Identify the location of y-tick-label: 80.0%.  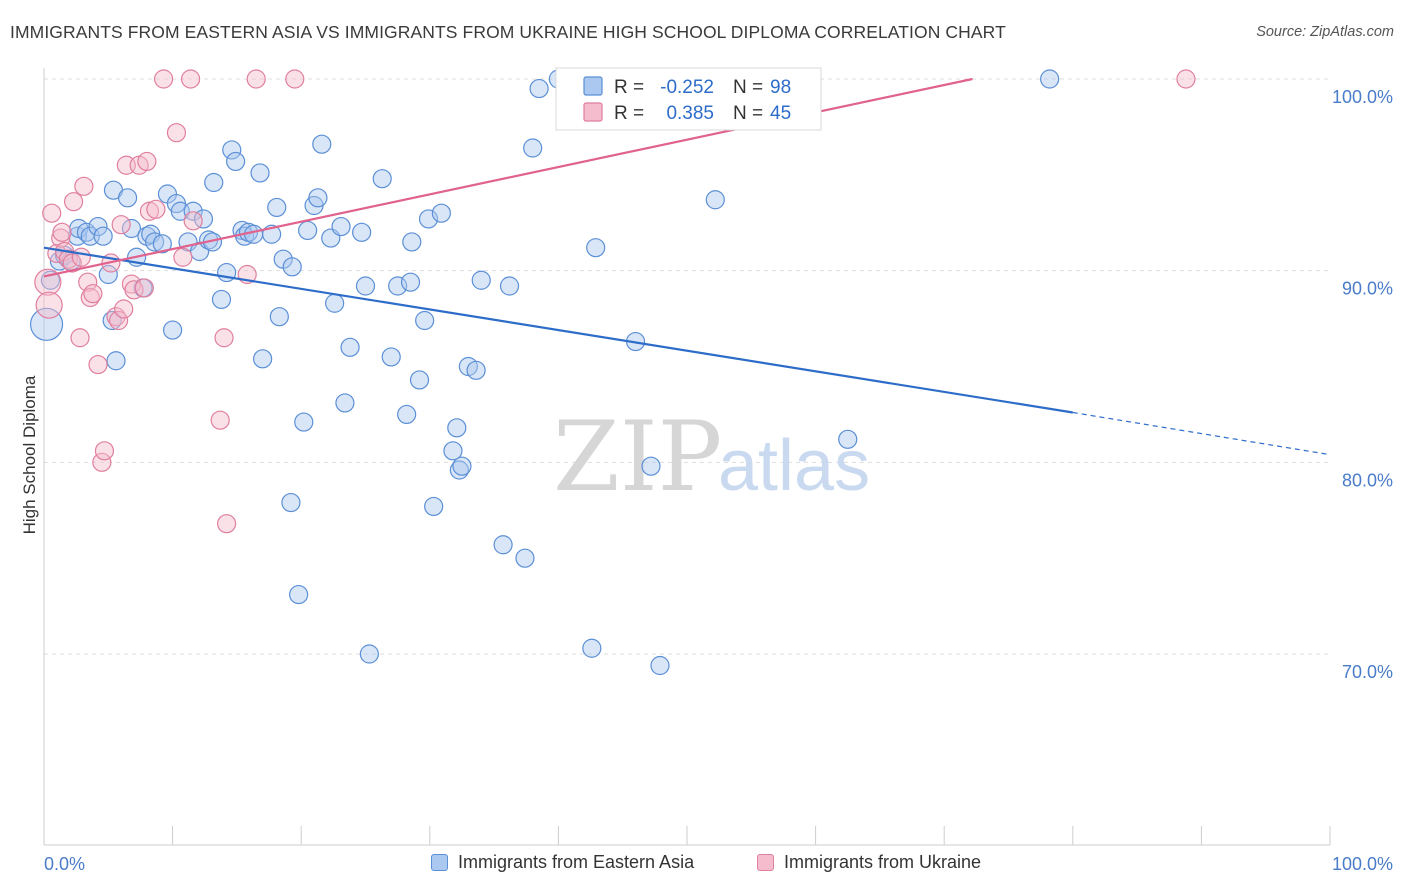
(1367, 480).